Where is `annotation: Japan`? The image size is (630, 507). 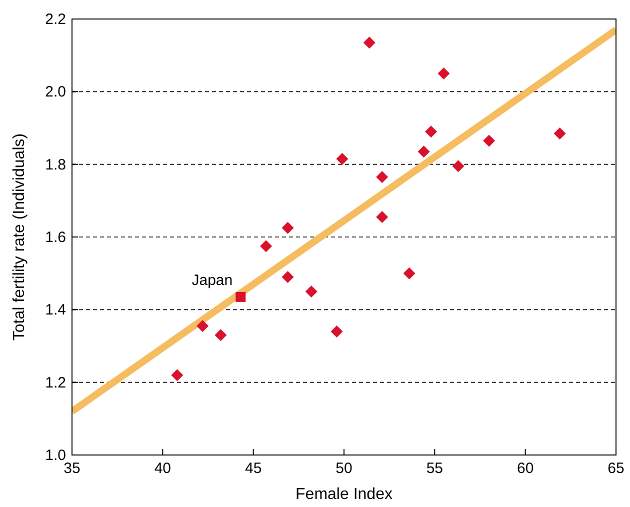
annotation: Japan is located at coordinates (212, 280).